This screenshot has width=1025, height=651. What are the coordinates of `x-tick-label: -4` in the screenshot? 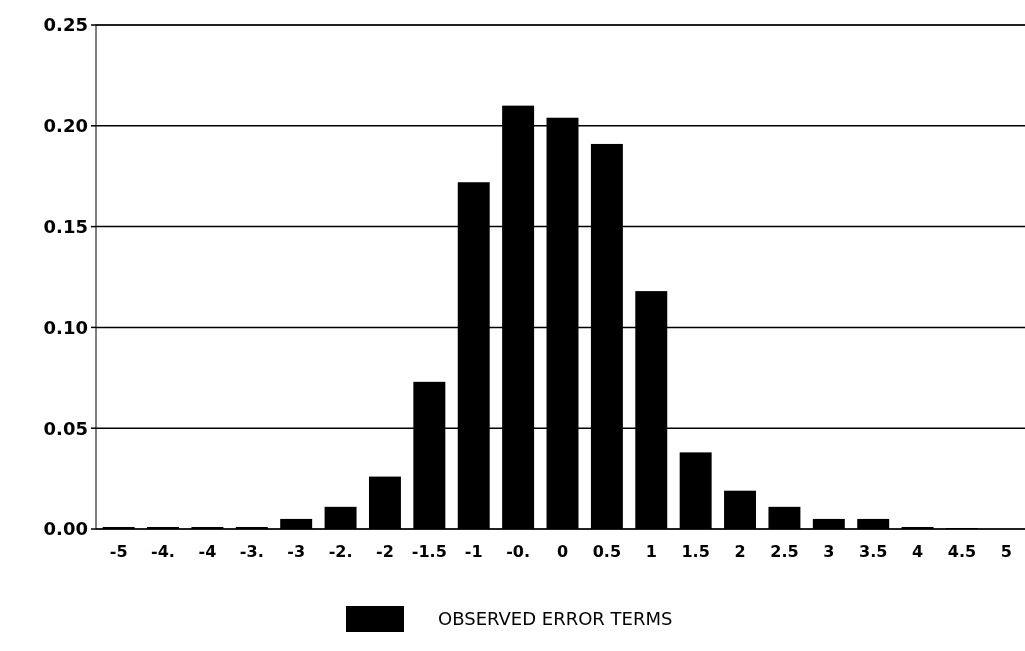 It's located at (207, 551).